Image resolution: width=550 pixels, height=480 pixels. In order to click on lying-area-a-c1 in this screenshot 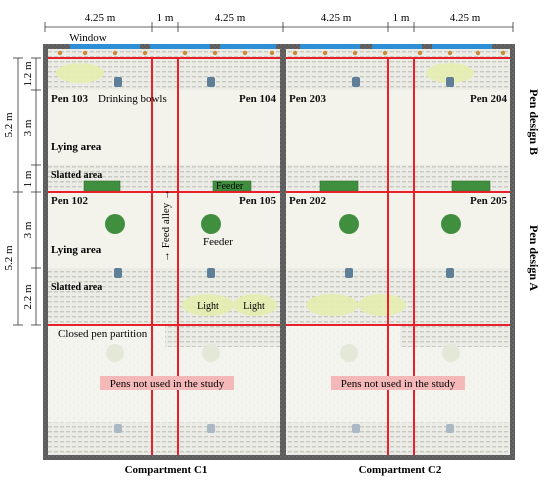, I will do `click(164, 230)`.